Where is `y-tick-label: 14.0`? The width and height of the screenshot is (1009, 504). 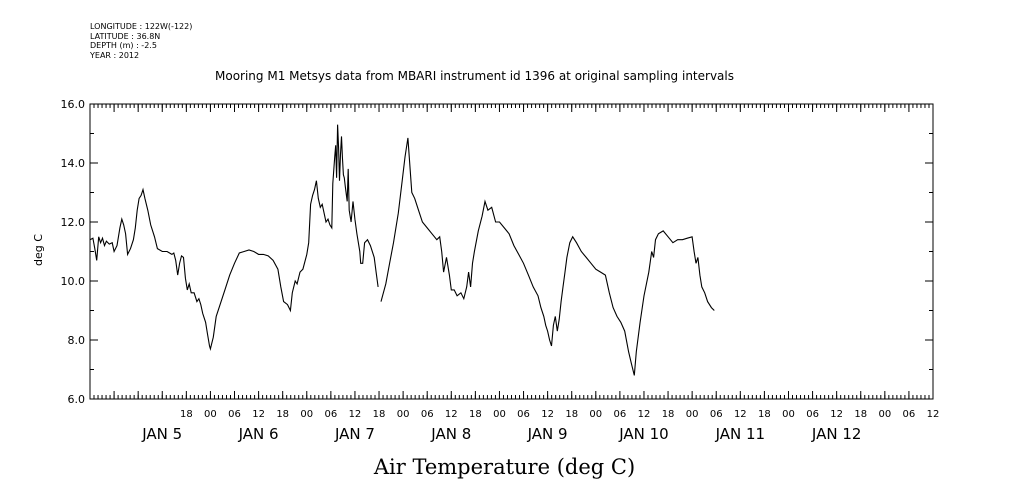
y-tick-label: 14.0 is located at coordinates (73, 163).